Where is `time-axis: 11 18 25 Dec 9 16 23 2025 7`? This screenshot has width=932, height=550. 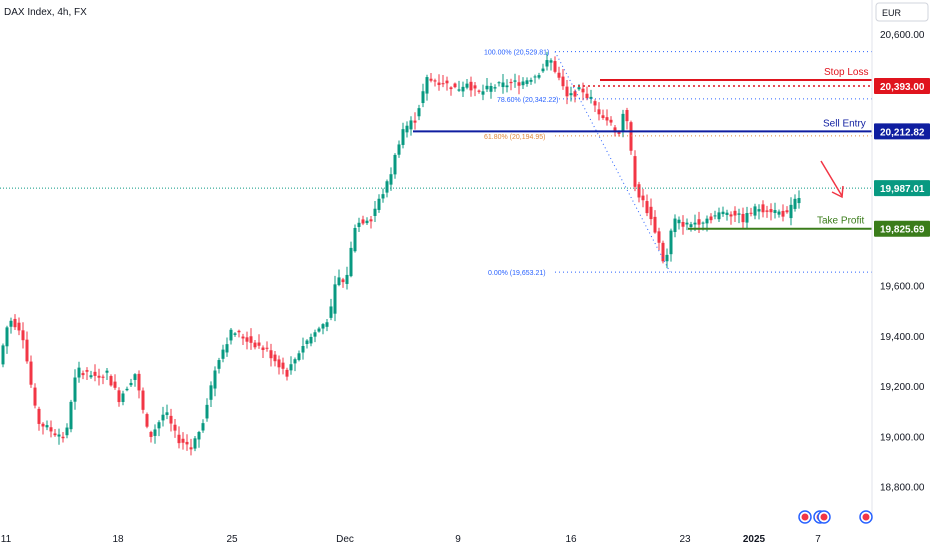
time-axis: 11 18 25 Dec 9 16 23 2025 7 is located at coordinates (411, 539).